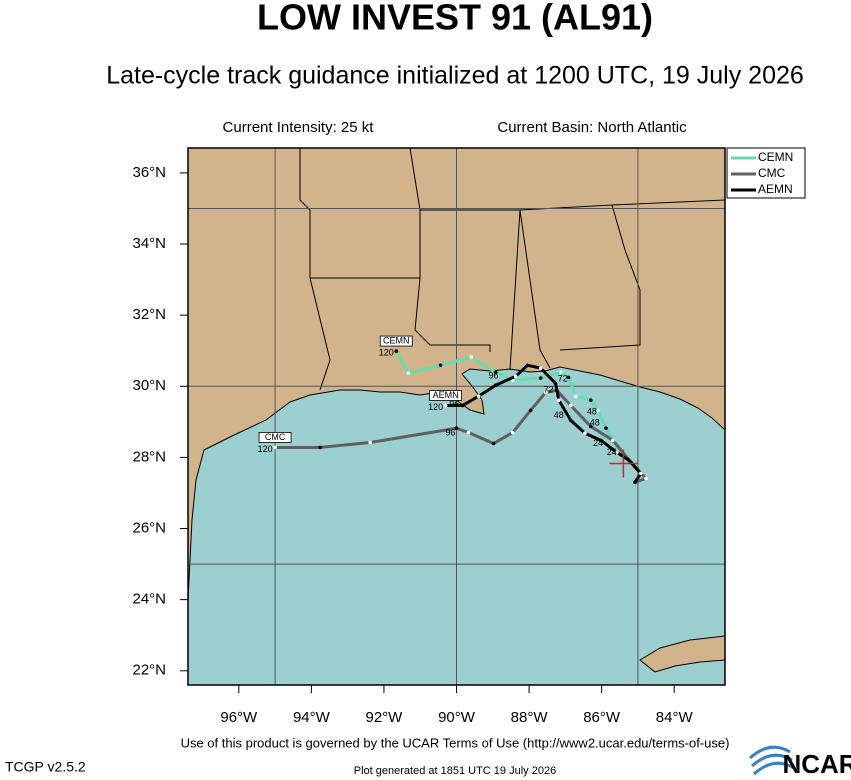 Image resolution: width=851 pixels, height=780 pixels. Describe the element at coordinates (775, 157) in the screenshot. I see `legend-label: CEMN` at that location.